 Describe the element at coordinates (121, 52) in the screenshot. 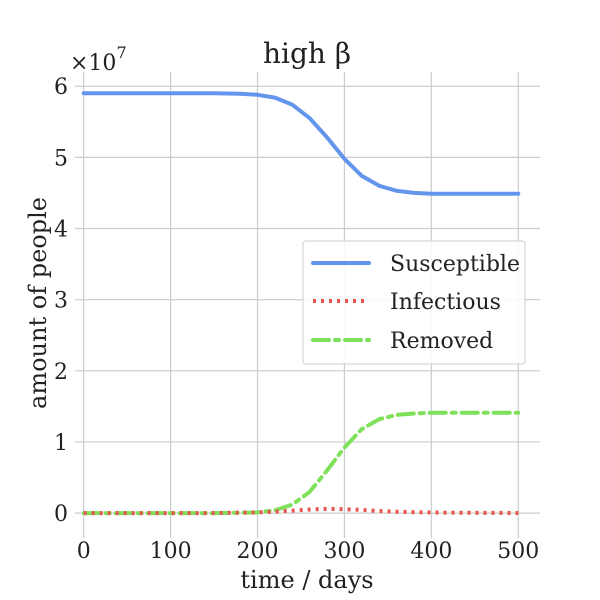

I see `y-offset-exponent: 7` at that location.